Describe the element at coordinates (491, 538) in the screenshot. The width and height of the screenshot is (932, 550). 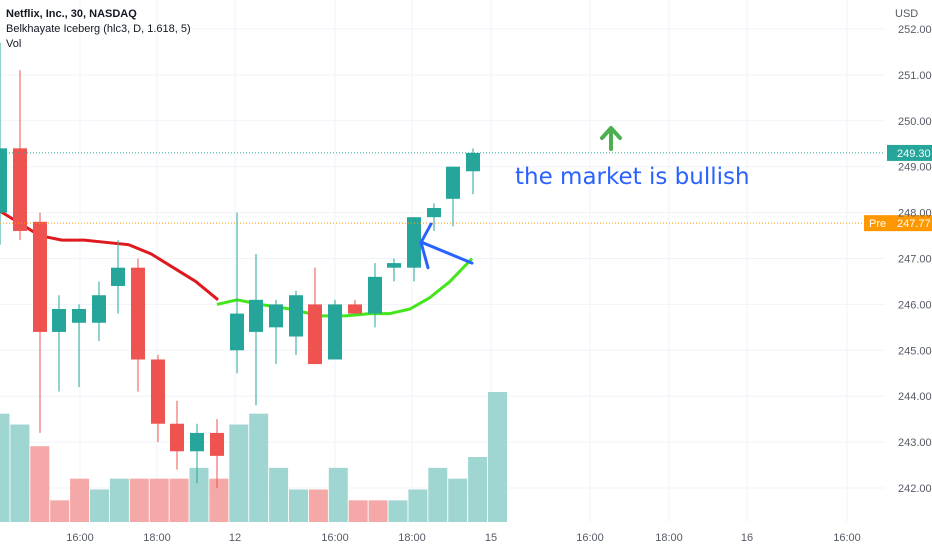
I see `time-tick-label: 15` at that location.